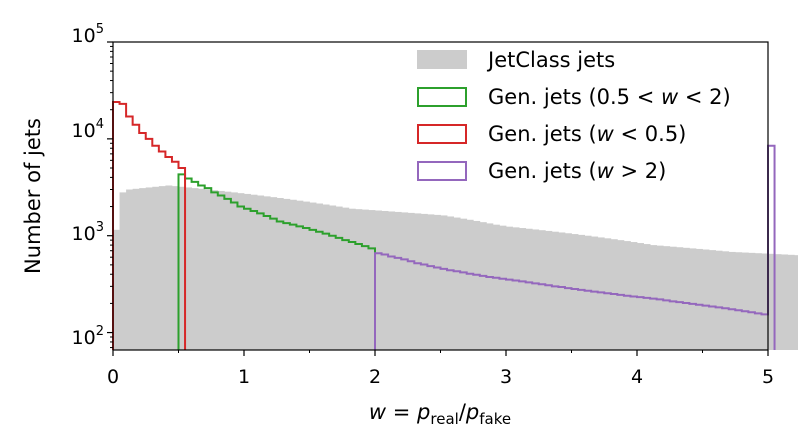 The height and width of the screenshot is (444, 798). What do you see at coordinates (609, 97) in the screenshot?
I see `legend-label-gen-mid: Gen. jets (0.5 < w < 2)` at bounding box center [609, 97].